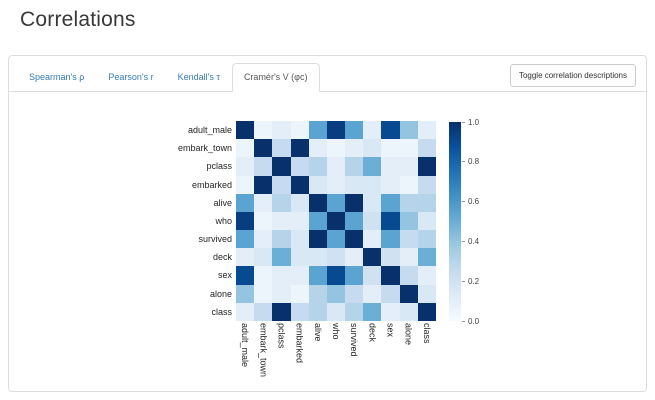  Describe the element at coordinates (426, 333) in the screenshot. I see `x-axis-label: class` at that location.